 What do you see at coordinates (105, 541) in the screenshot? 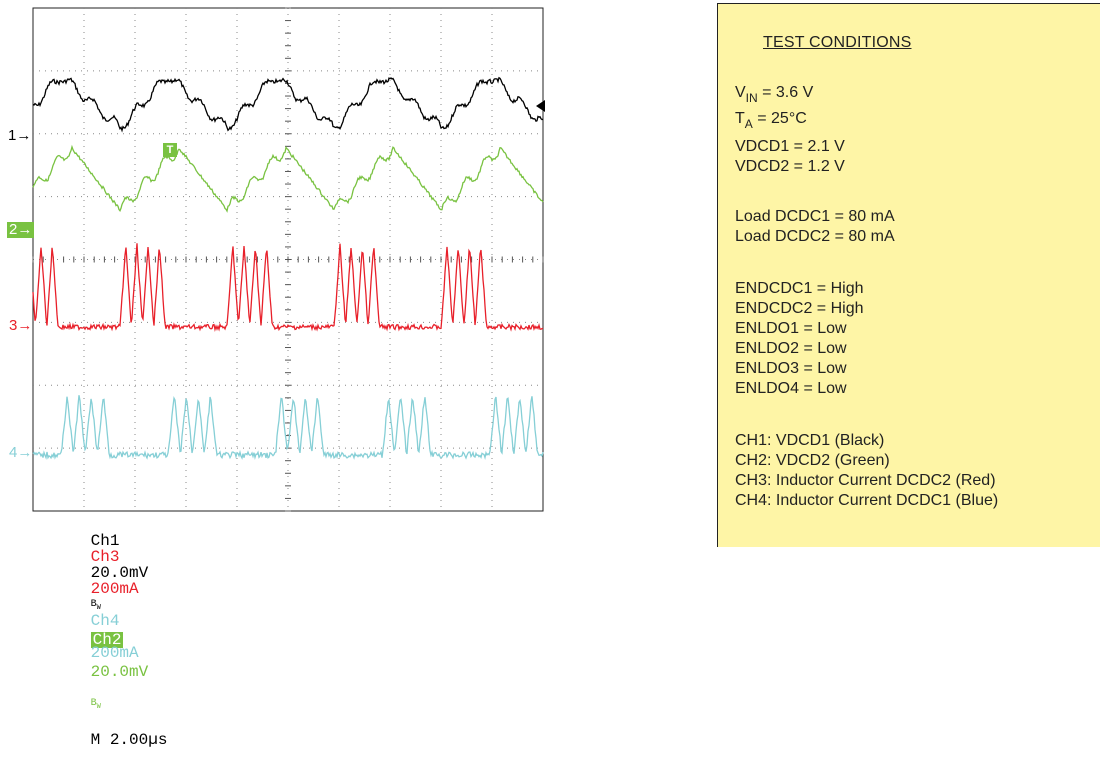
I see `ch1-label: Ch1` at bounding box center [105, 541].